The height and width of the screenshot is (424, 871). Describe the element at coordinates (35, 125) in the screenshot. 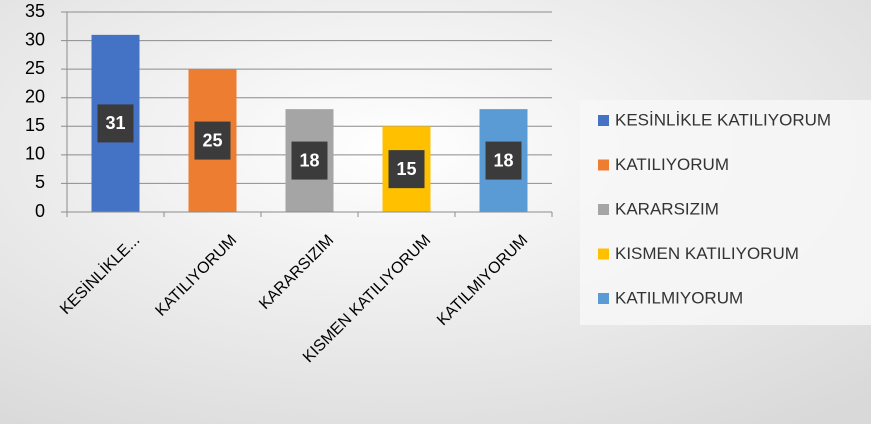

I see `y-tick-label: 15` at that location.